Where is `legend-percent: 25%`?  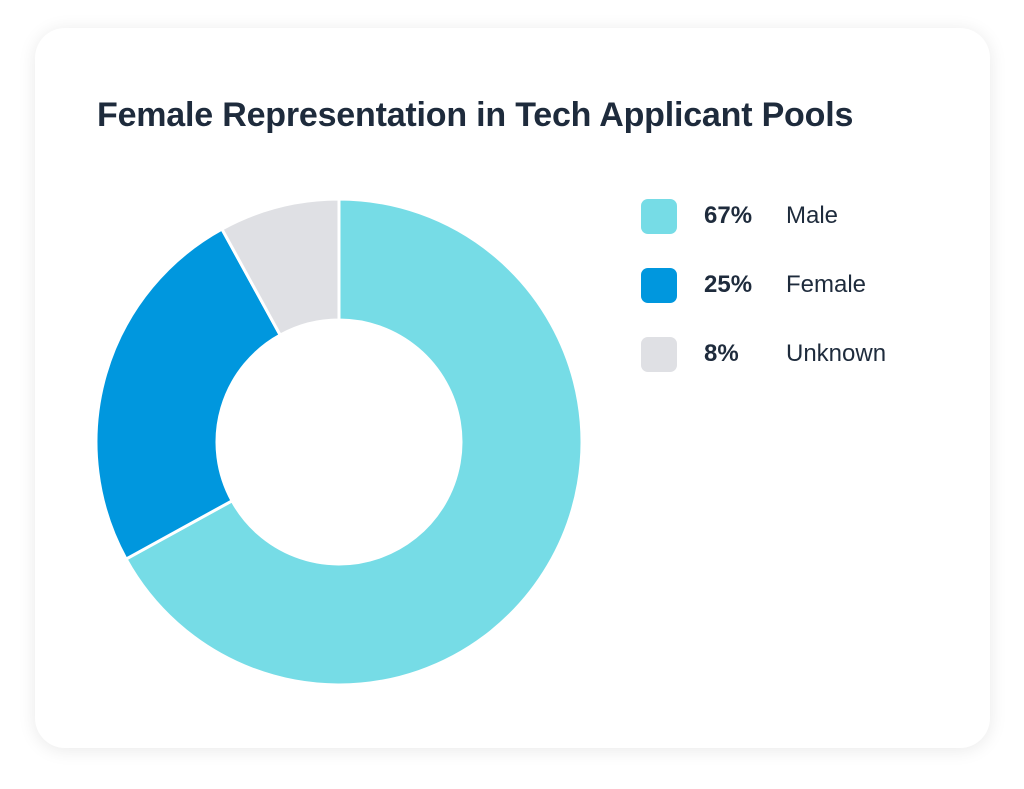 legend-percent: 25% is located at coordinates (728, 284).